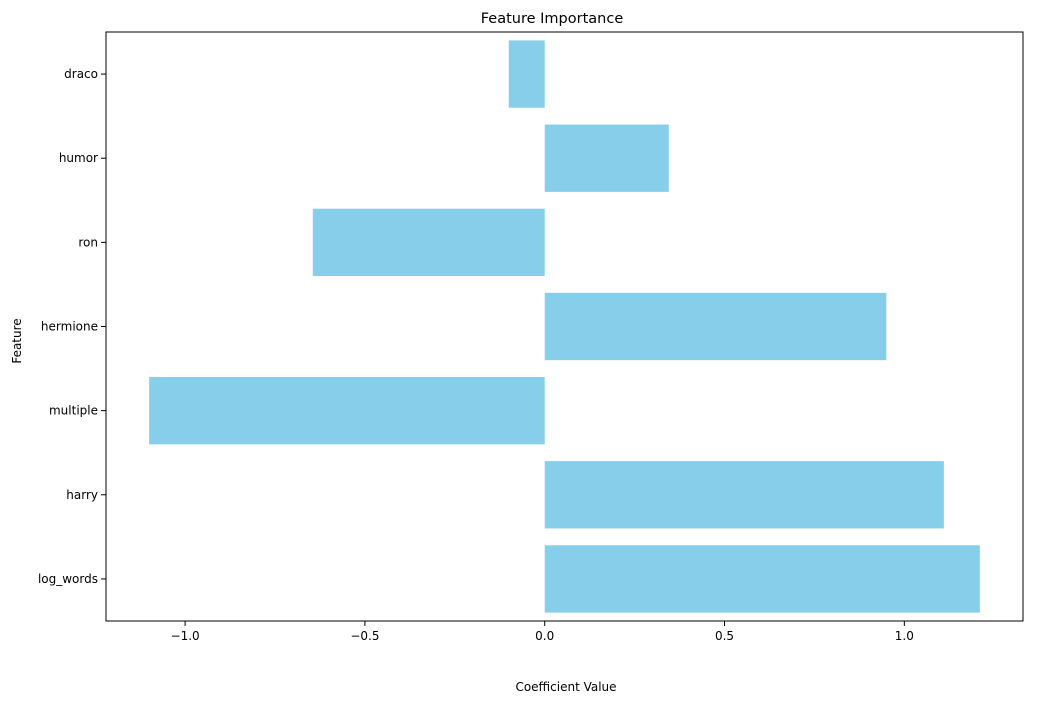  Describe the element at coordinates (724, 636) in the screenshot. I see `x-tick-label: 0.5` at that location.